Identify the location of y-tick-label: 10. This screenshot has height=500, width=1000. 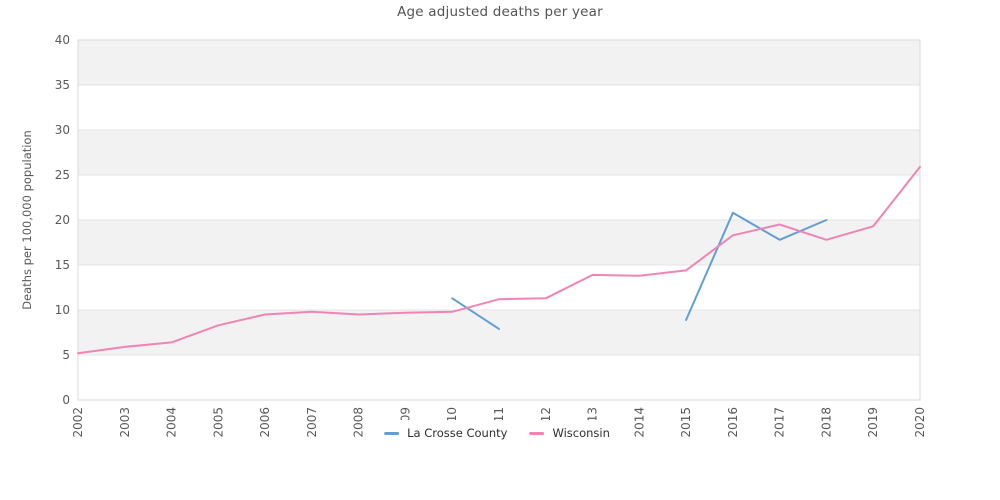
(62, 310).